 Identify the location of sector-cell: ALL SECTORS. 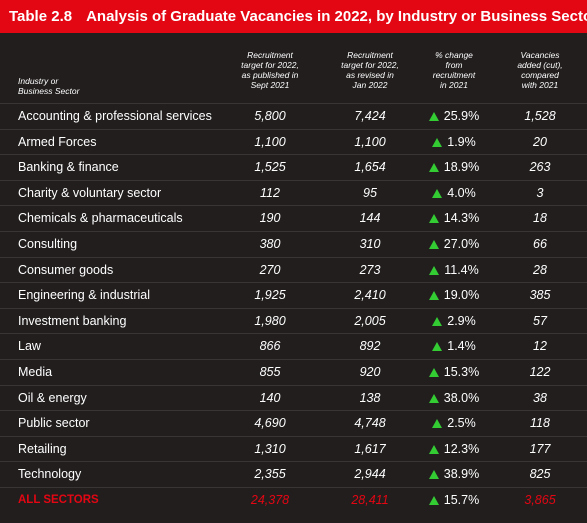
(58, 499).